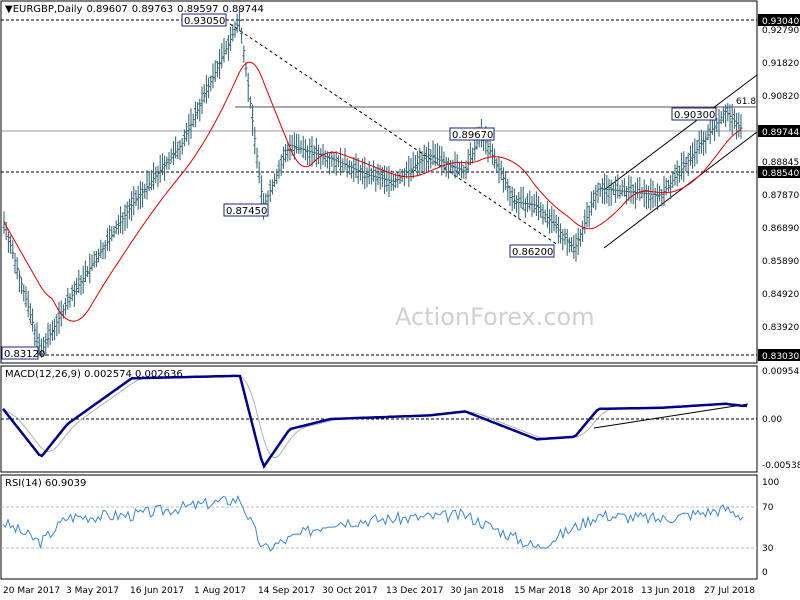 This screenshot has height=600, width=800. Describe the element at coordinates (768, 549) in the screenshot. I see `rsi-tick: 30` at that location.